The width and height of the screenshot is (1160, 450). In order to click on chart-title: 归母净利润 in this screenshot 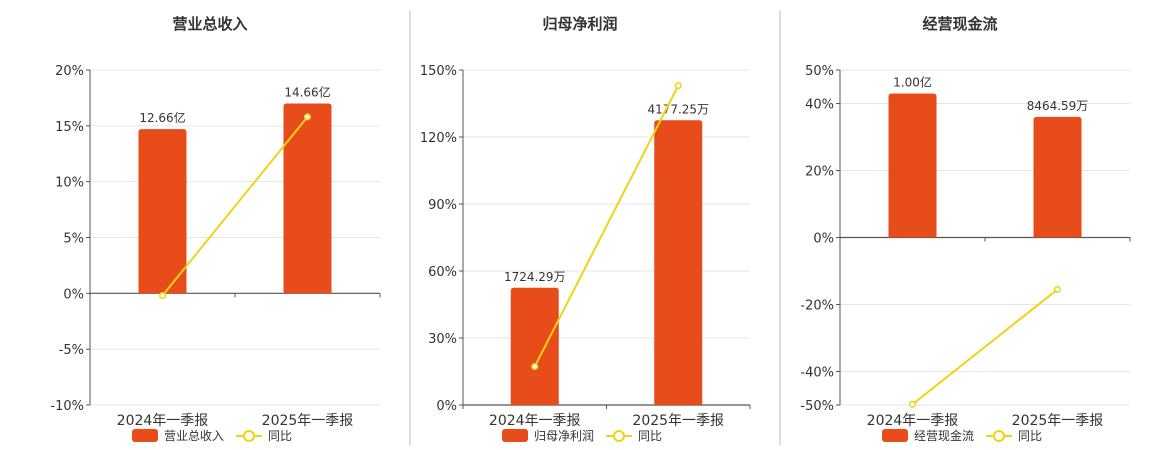, I will do `click(579, 24)`.